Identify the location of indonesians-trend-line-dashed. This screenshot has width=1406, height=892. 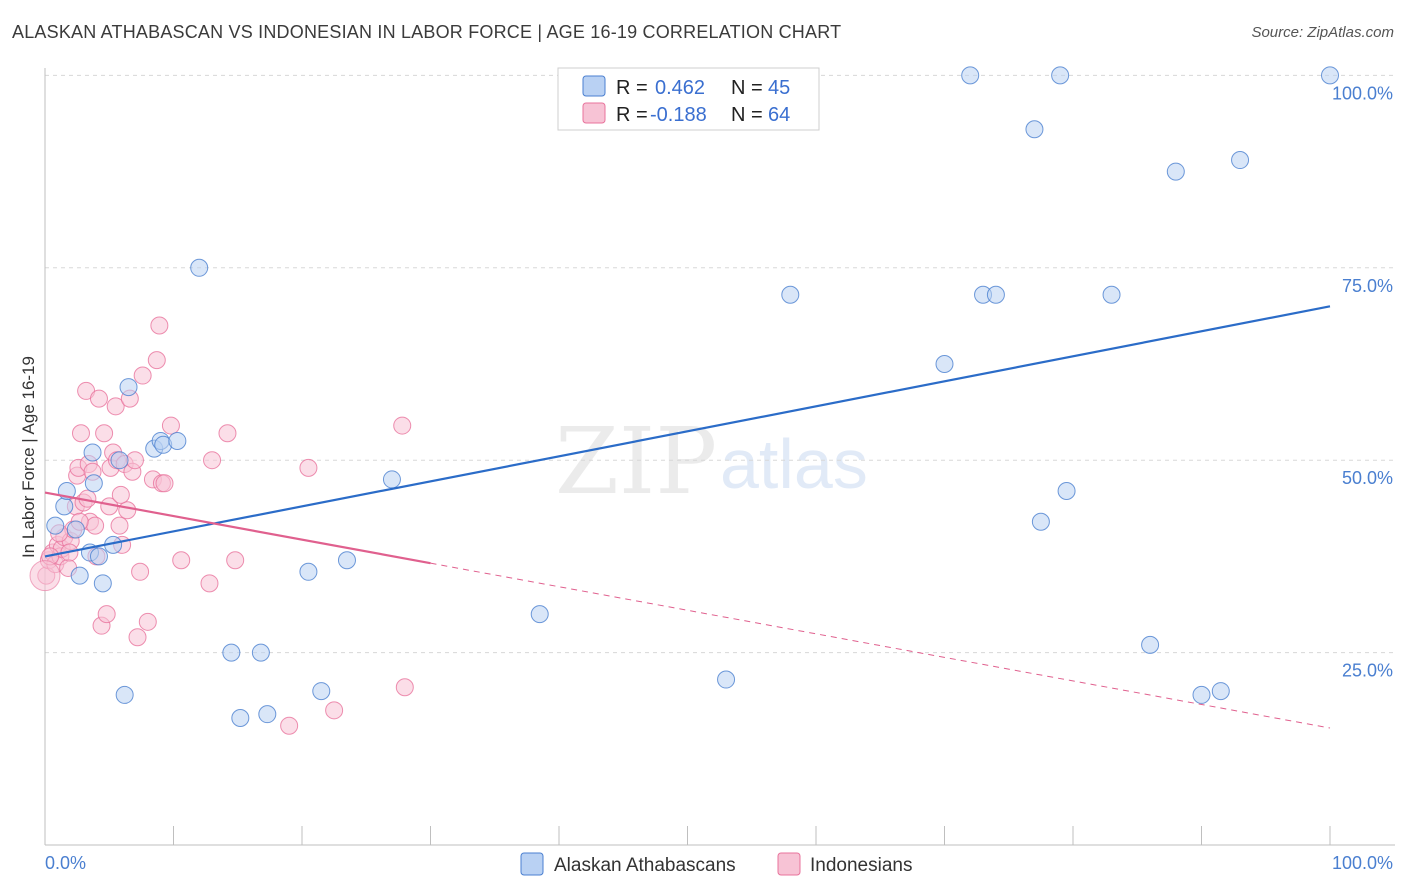
(880, 645).